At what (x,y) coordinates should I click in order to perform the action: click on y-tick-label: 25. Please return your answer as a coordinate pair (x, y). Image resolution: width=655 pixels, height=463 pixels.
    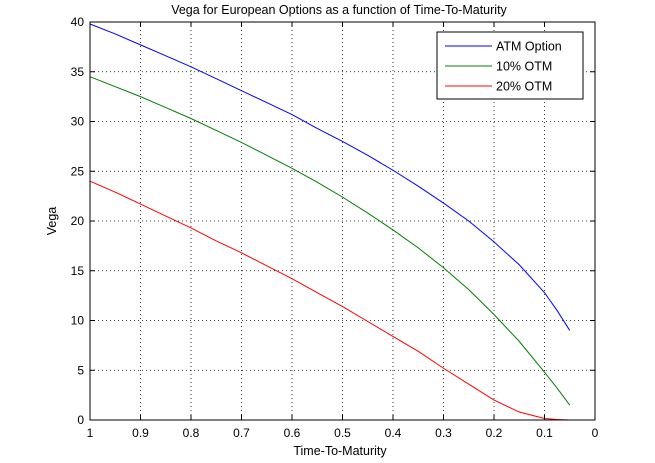
    Looking at the image, I should click on (78, 171).